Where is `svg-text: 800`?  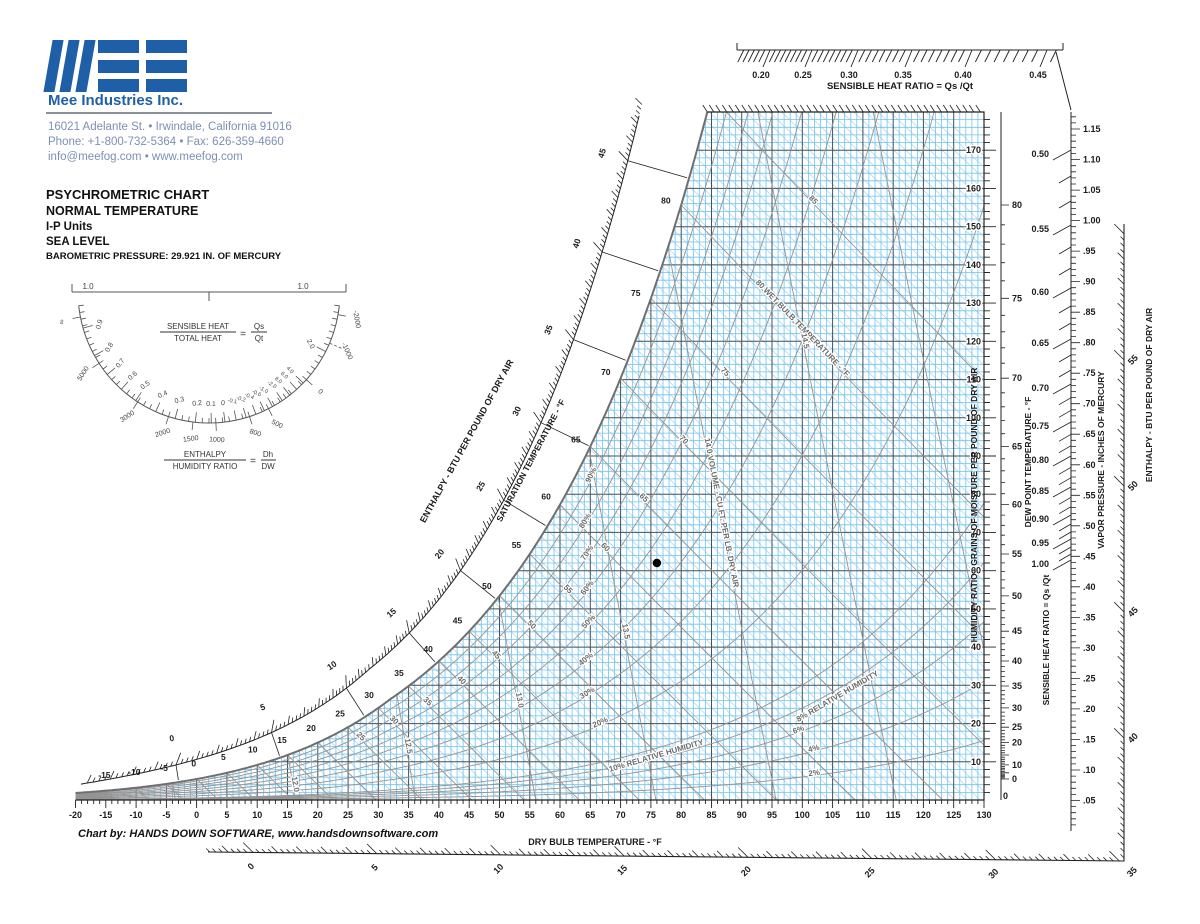 svg-text: 800 is located at coordinates (255, 433).